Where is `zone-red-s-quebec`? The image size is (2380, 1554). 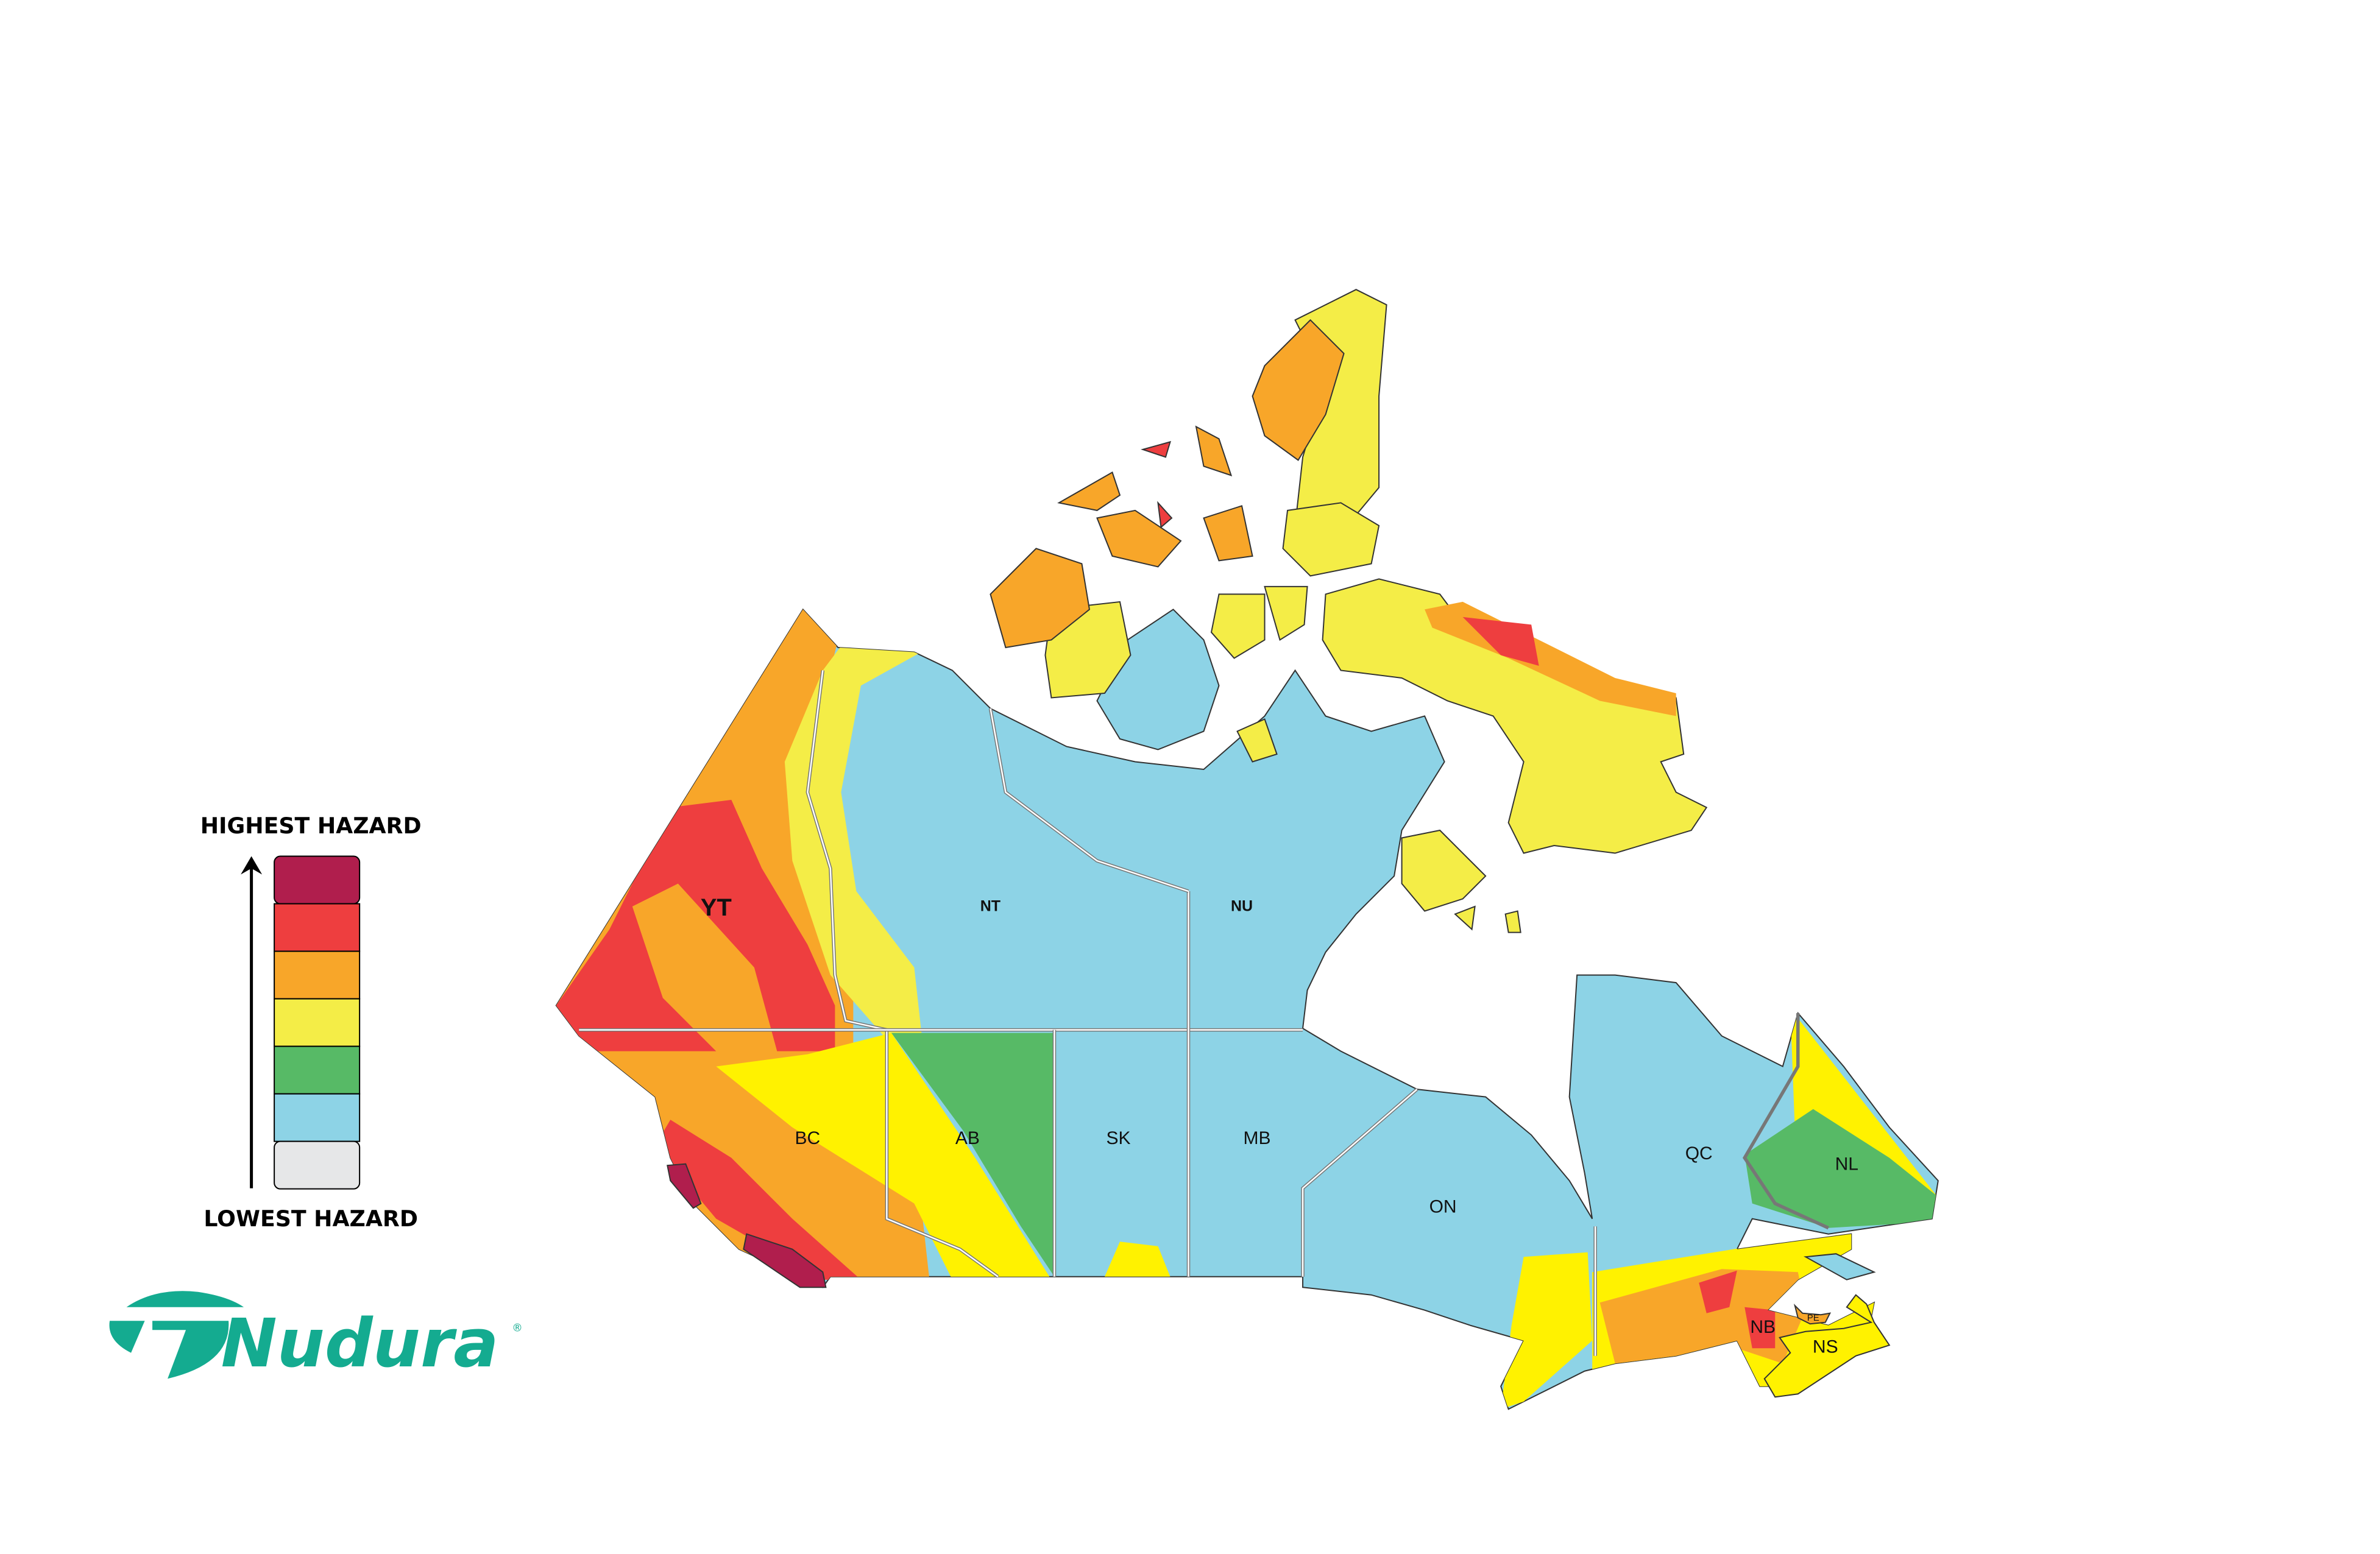 zone-red-s-quebec is located at coordinates (1718, 1291).